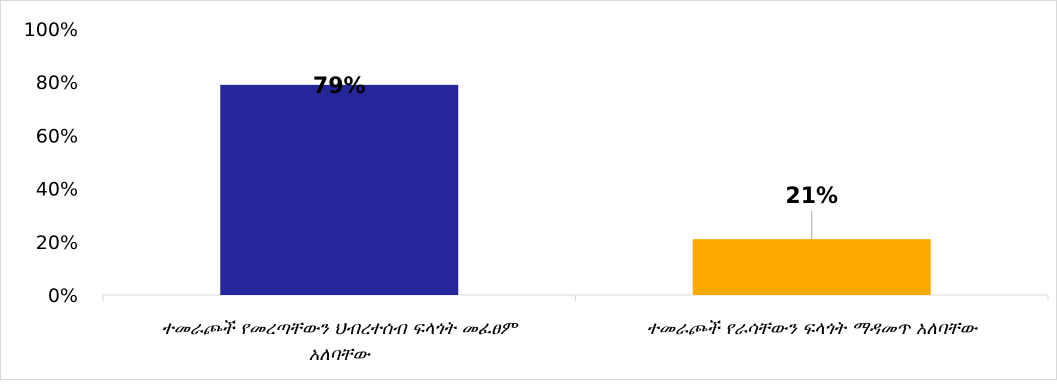 The width and height of the screenshot is (1057, 386). Describe the element at coordinates (63, 296) in the screenshot. I see `y-tick-label: 0%` at that location.